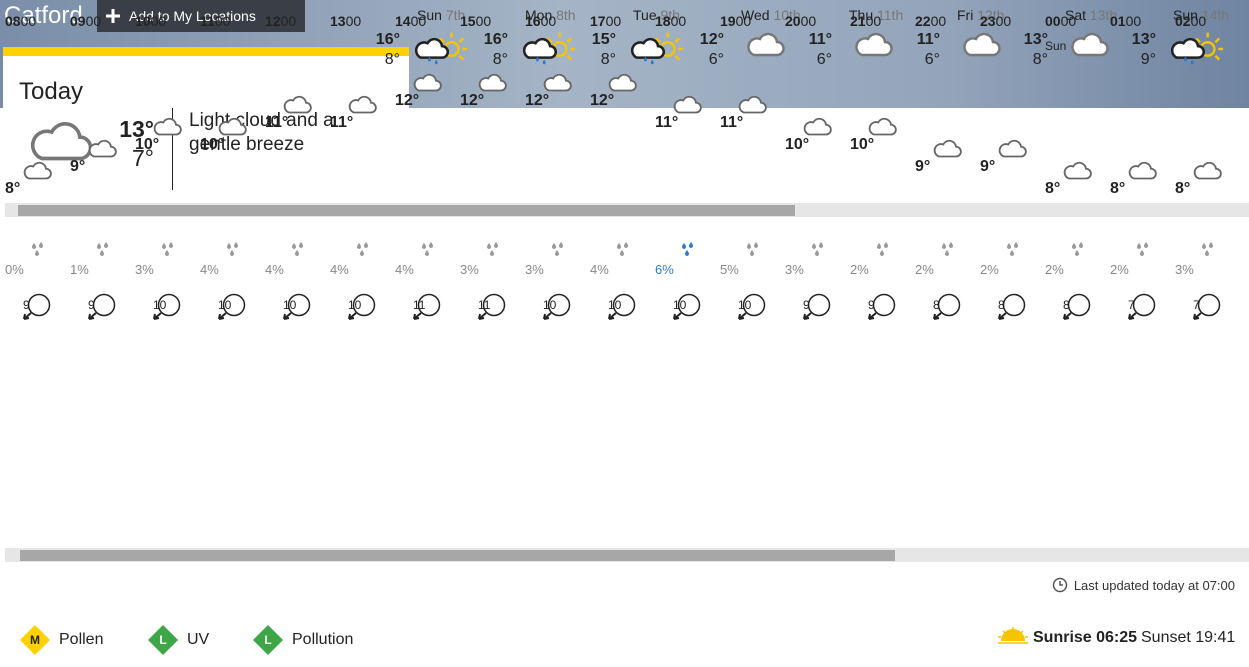 The height and width of the screenshot is (667, 1249). I want to click on rain-chance: 3%, so click(794, 269).